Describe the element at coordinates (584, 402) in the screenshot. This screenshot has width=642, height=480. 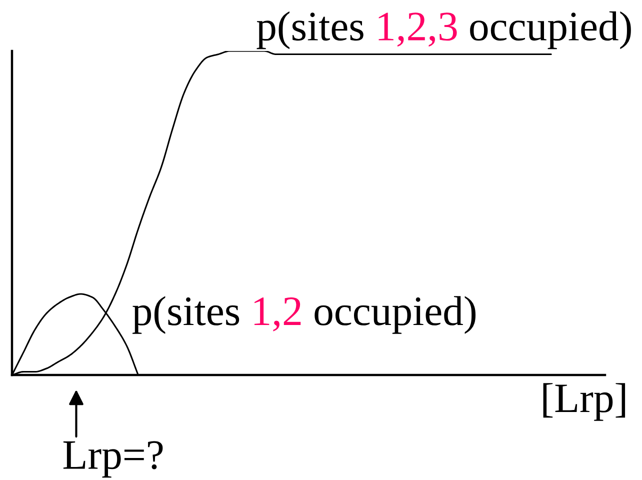
I see `x-axis-title: [Lrp]` at that location.